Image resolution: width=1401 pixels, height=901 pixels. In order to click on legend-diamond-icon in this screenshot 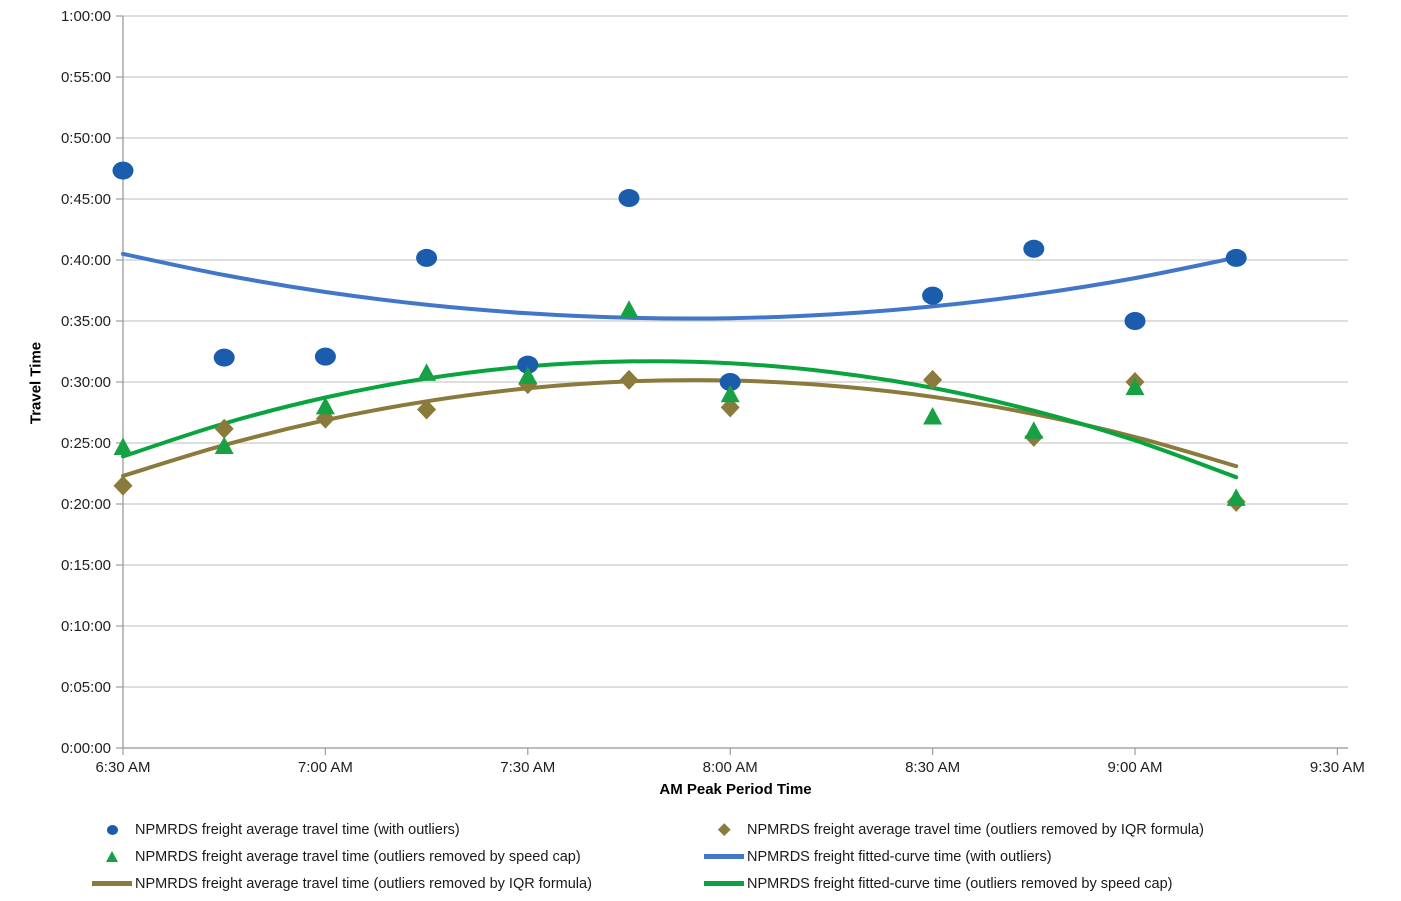, I will do `click(724, 829)`.